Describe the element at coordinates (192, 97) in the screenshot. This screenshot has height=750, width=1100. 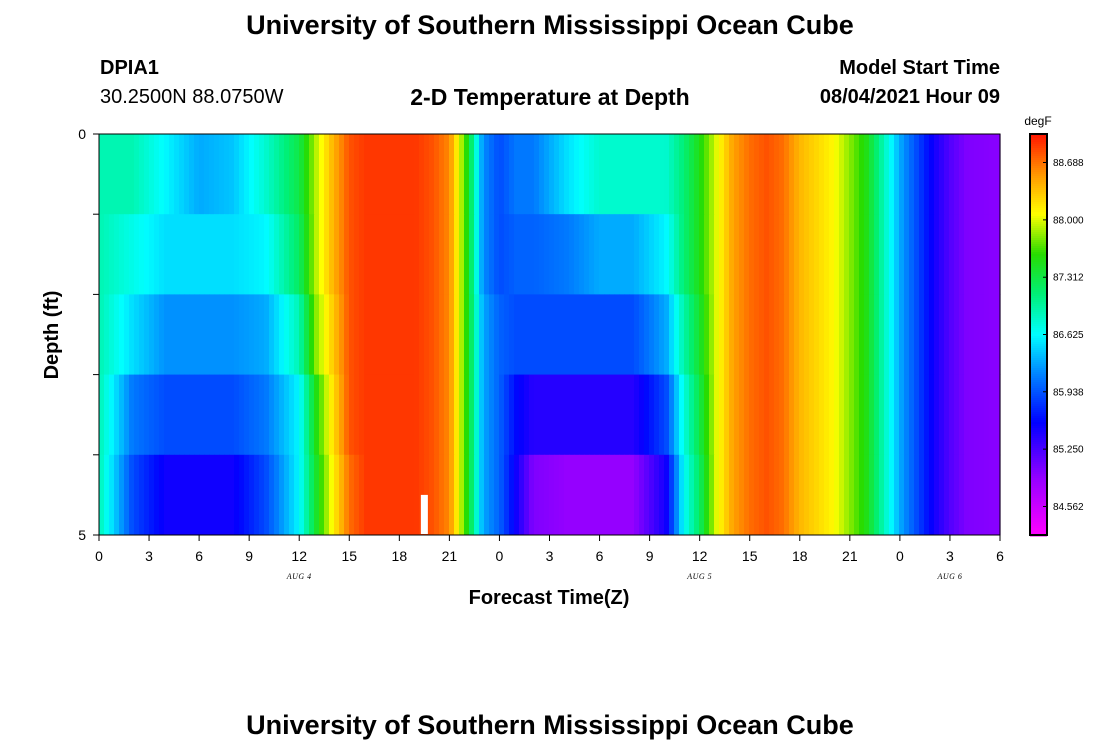
I see `station-coords: 30.2500N 88.0750W` at that location.